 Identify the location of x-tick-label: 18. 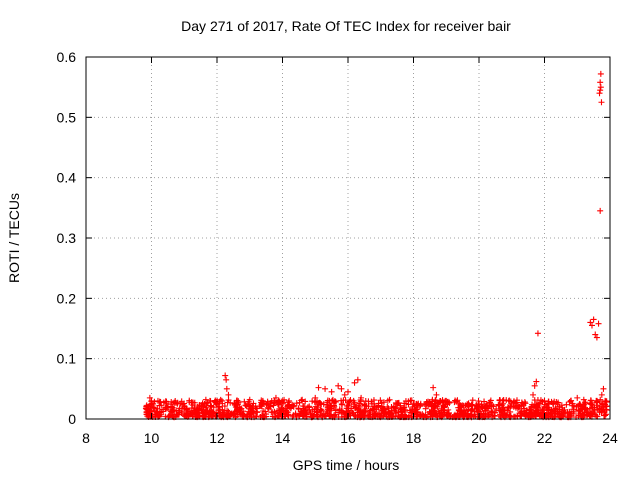
(414, 438).